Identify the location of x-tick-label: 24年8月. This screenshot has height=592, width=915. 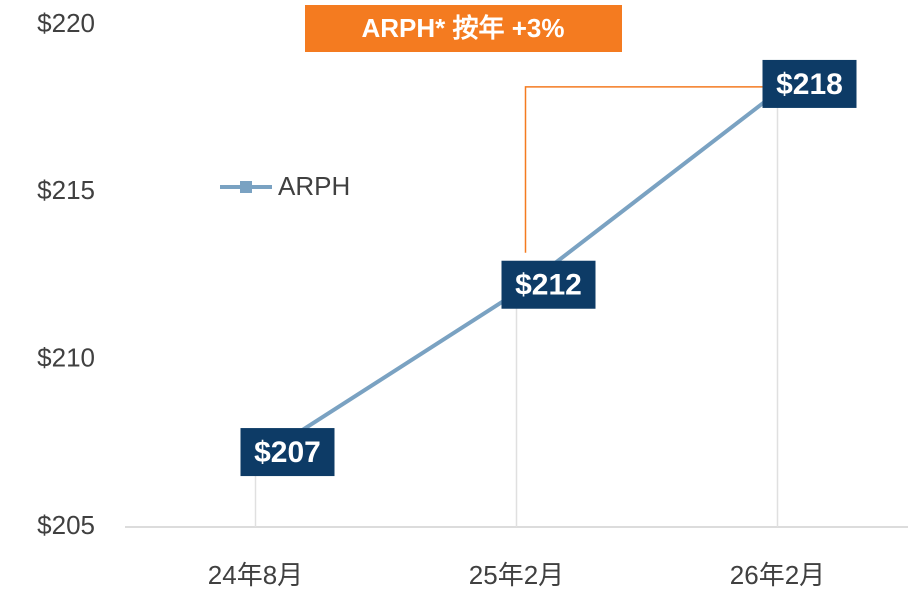
(255, 575).